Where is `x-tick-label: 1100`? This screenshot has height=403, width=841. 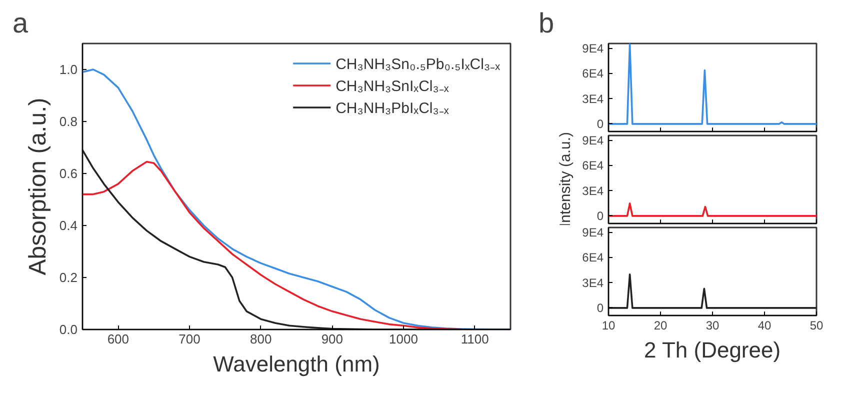 x-tick-label: 1100 is located at coordinates (474, 339).